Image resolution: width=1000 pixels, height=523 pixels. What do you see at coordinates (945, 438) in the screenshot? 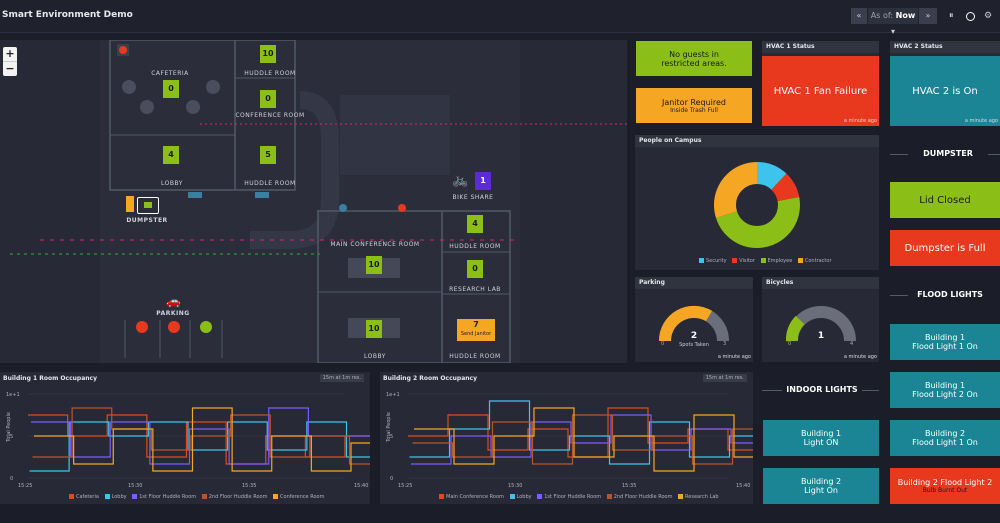
I see `flood-light-tile: Building 2 Flood Light 1 On` at bounding box center [945, 438].